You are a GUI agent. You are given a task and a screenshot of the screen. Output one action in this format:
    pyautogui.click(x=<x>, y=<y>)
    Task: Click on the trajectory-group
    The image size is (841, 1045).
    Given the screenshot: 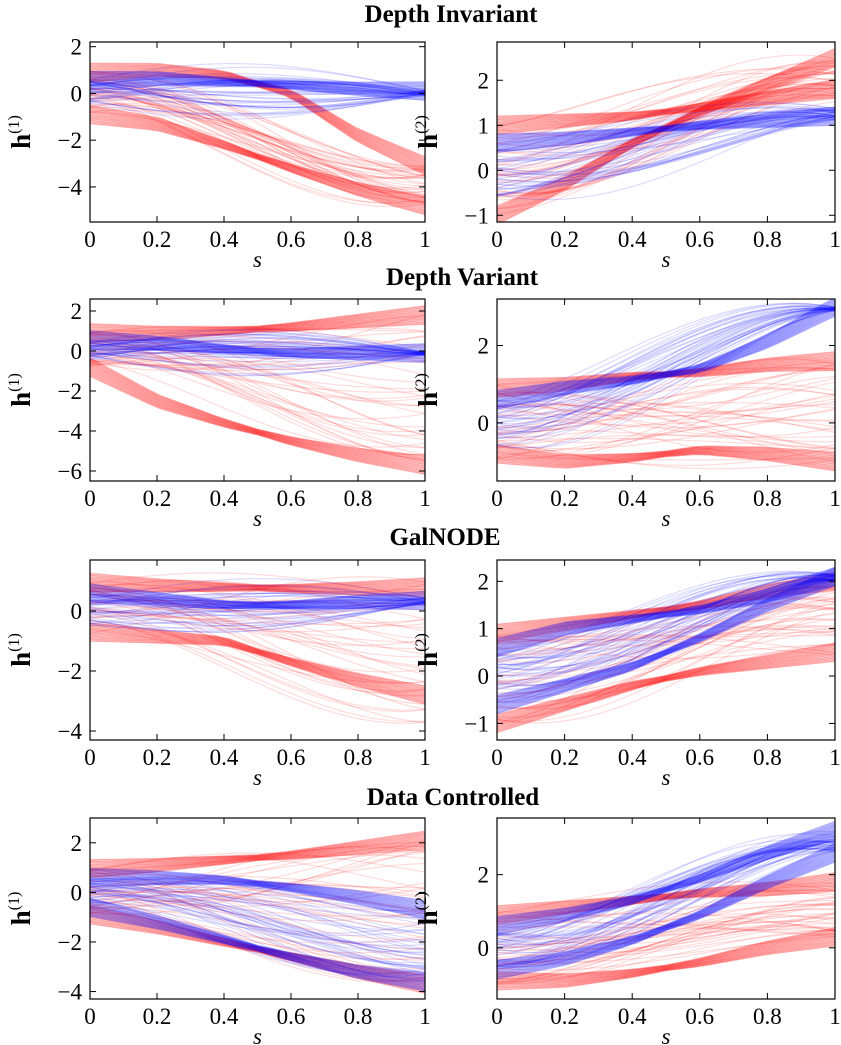 What is the action you would take?
    pyautogui.click(x=257, y=912)
    